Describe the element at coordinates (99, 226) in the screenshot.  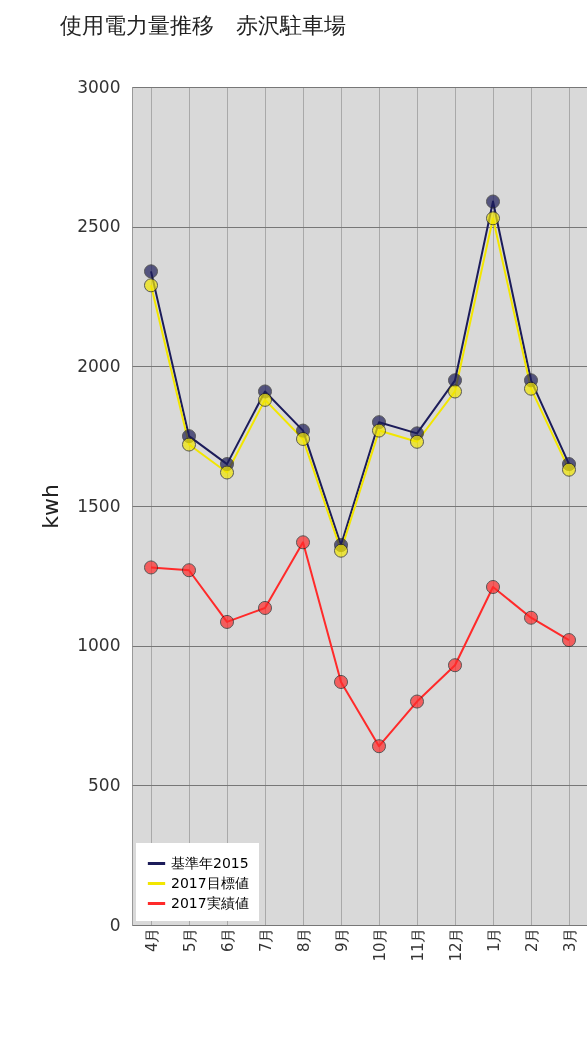
I see `y-tick-label: 2500` at that location.